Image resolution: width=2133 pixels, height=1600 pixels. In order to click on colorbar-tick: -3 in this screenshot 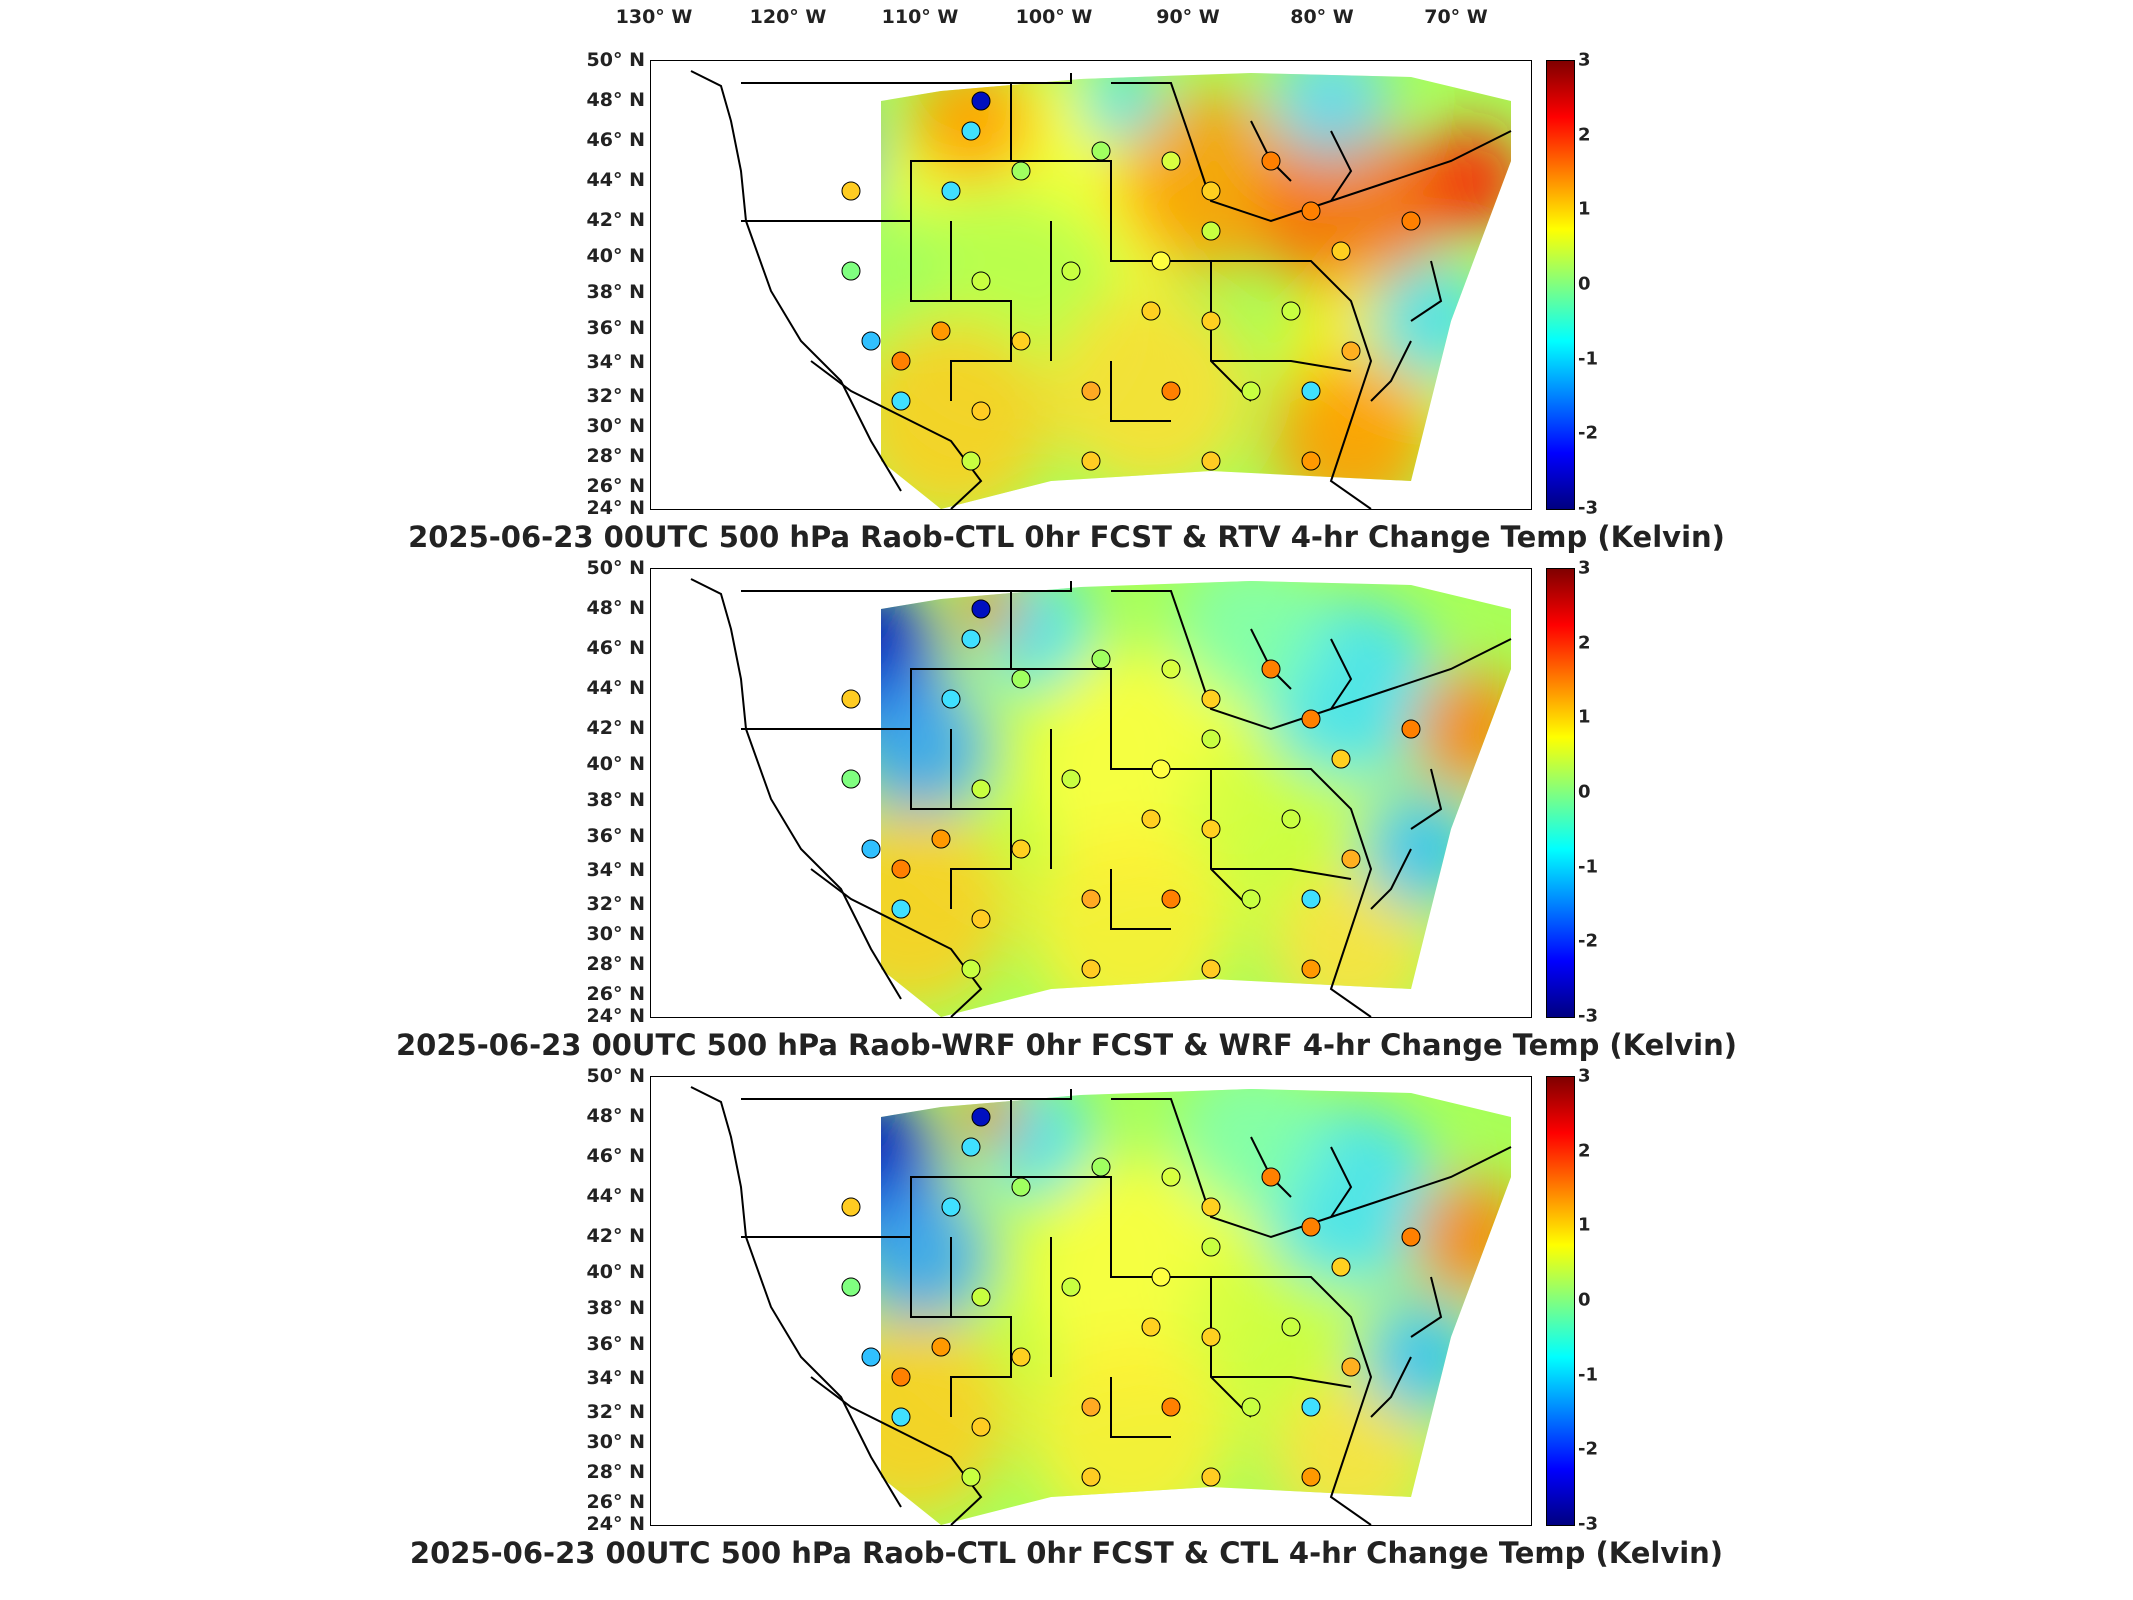, I will do `click(1588, 1016)`.